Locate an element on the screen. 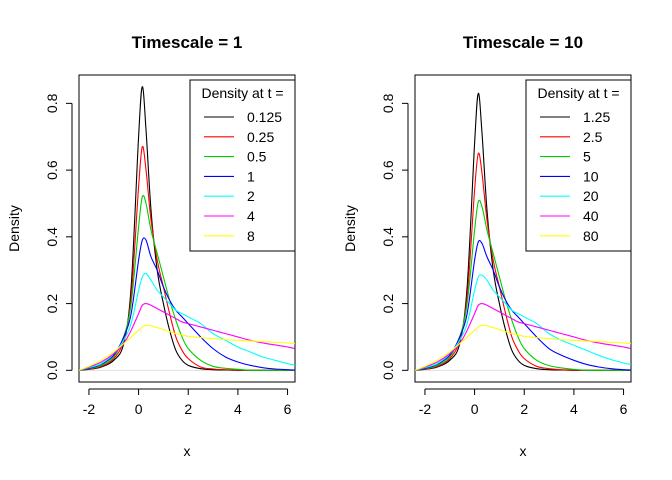 Image resolution: width=672 pixels, height=480 pixels. legend-label: 0.5 is located at coordinates (257, 157).